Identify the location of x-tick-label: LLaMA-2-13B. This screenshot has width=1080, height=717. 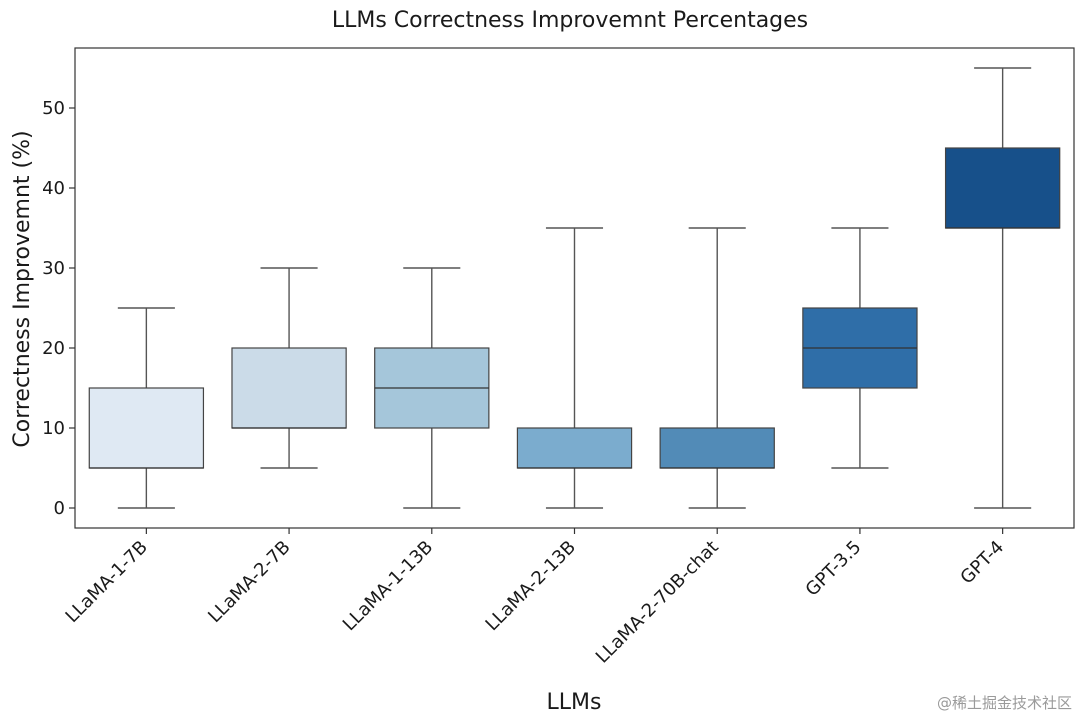
(531, 586).